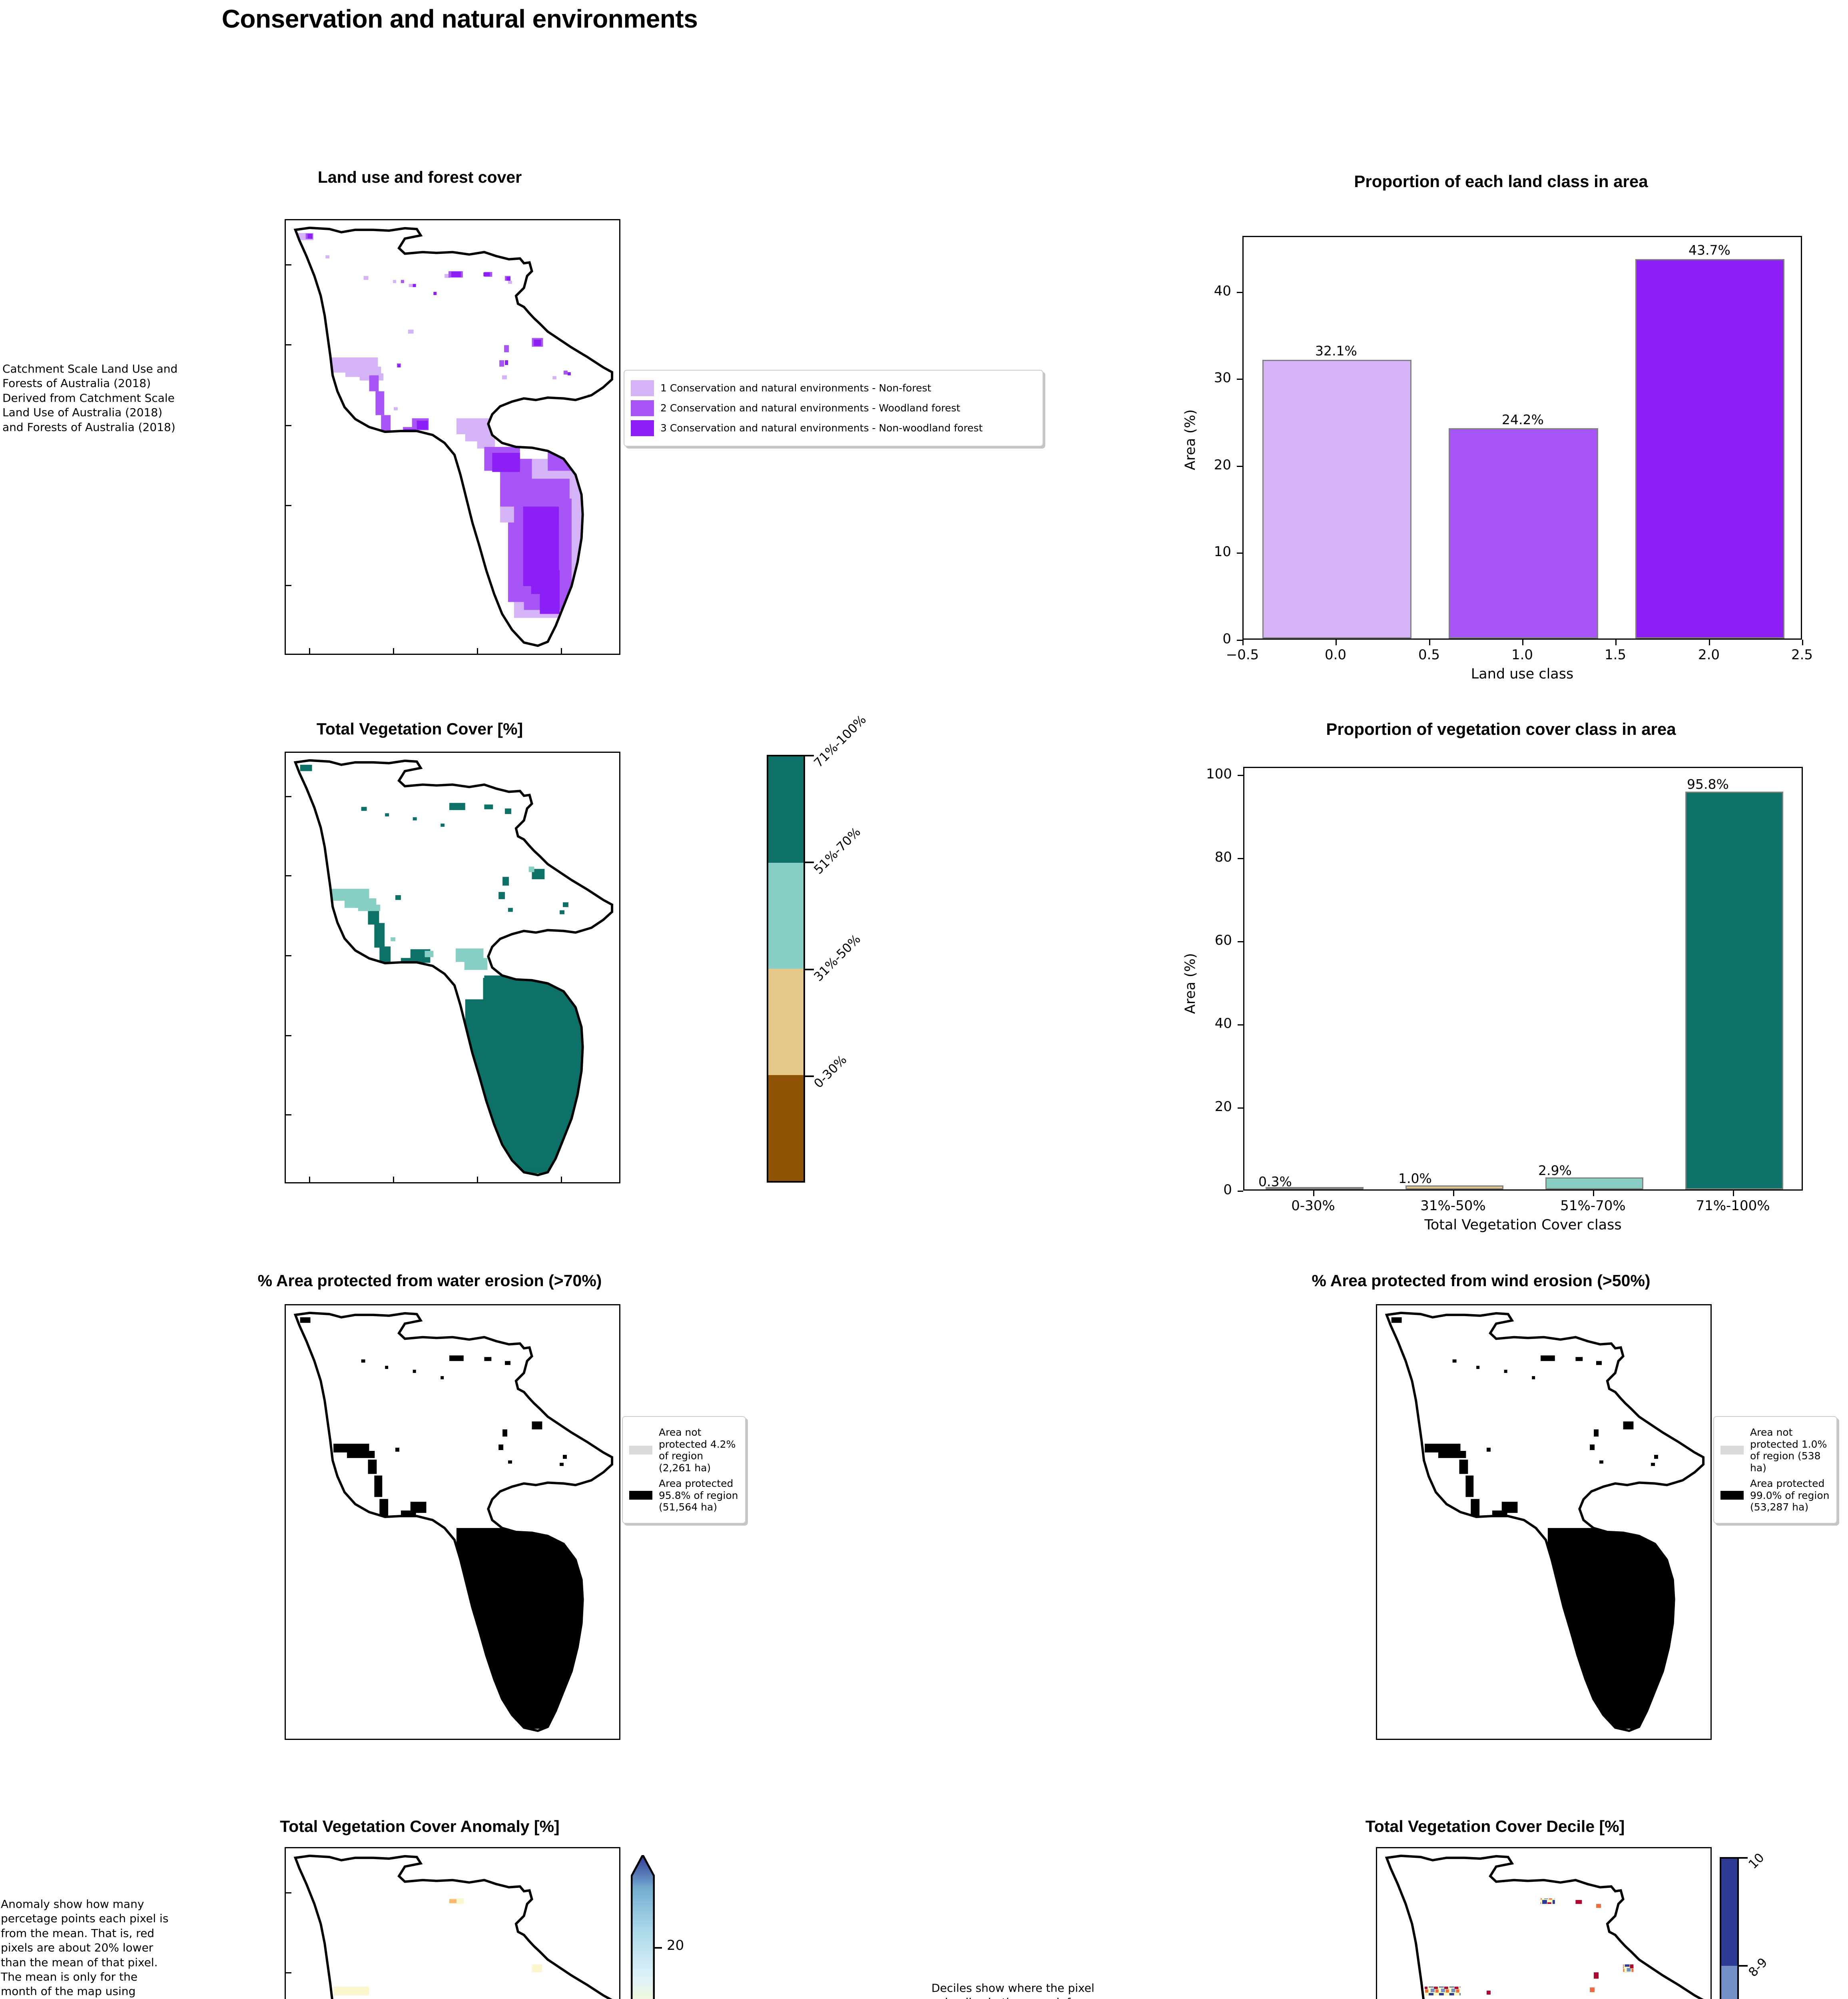  I want to click on anomaly-map, so click(452, 1923).